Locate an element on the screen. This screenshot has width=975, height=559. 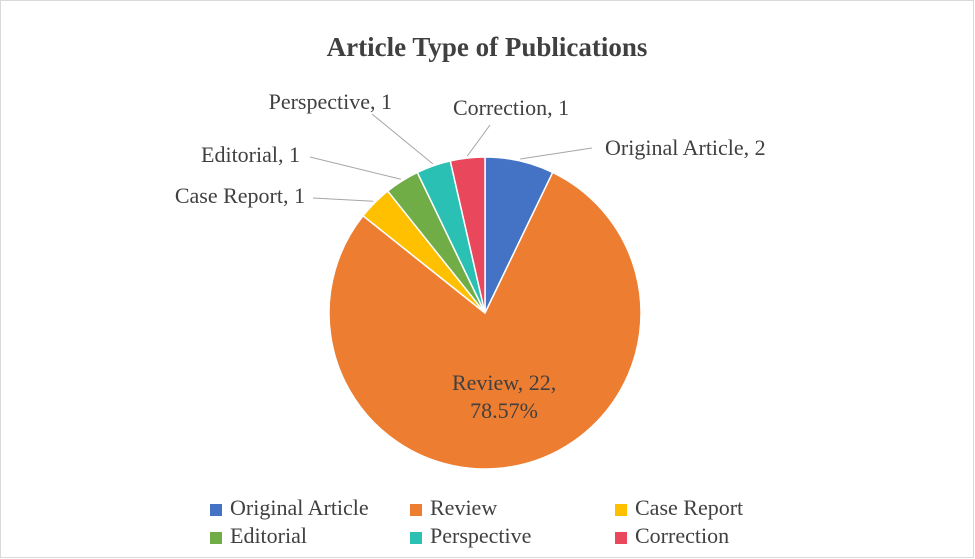
legend-label: Case Report is located at coordinates (689, 507).